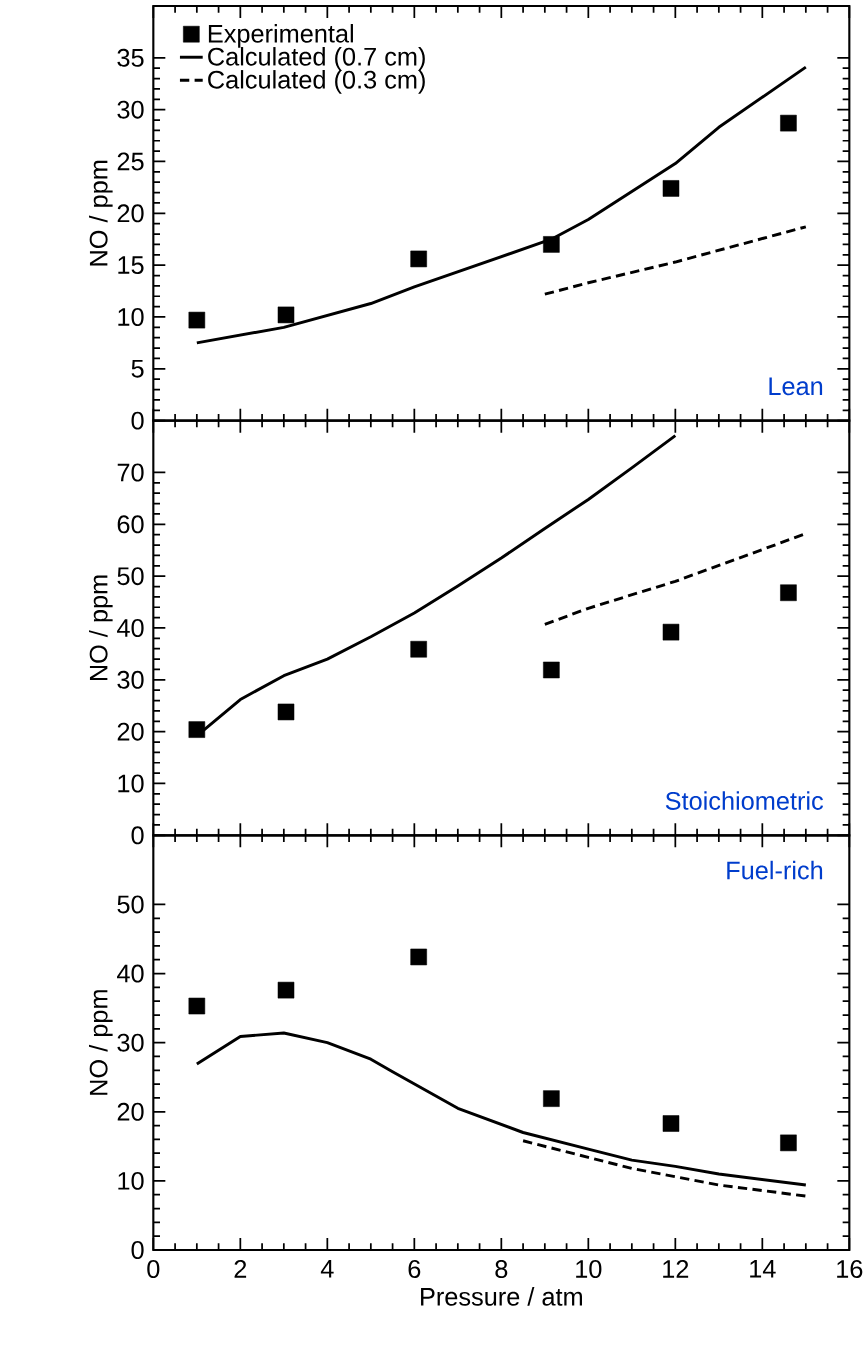  What do you see at coordinates (744, 800) in the screenshot?
I see `annotation: Stoichiometric` at bounding box center [744, 800].